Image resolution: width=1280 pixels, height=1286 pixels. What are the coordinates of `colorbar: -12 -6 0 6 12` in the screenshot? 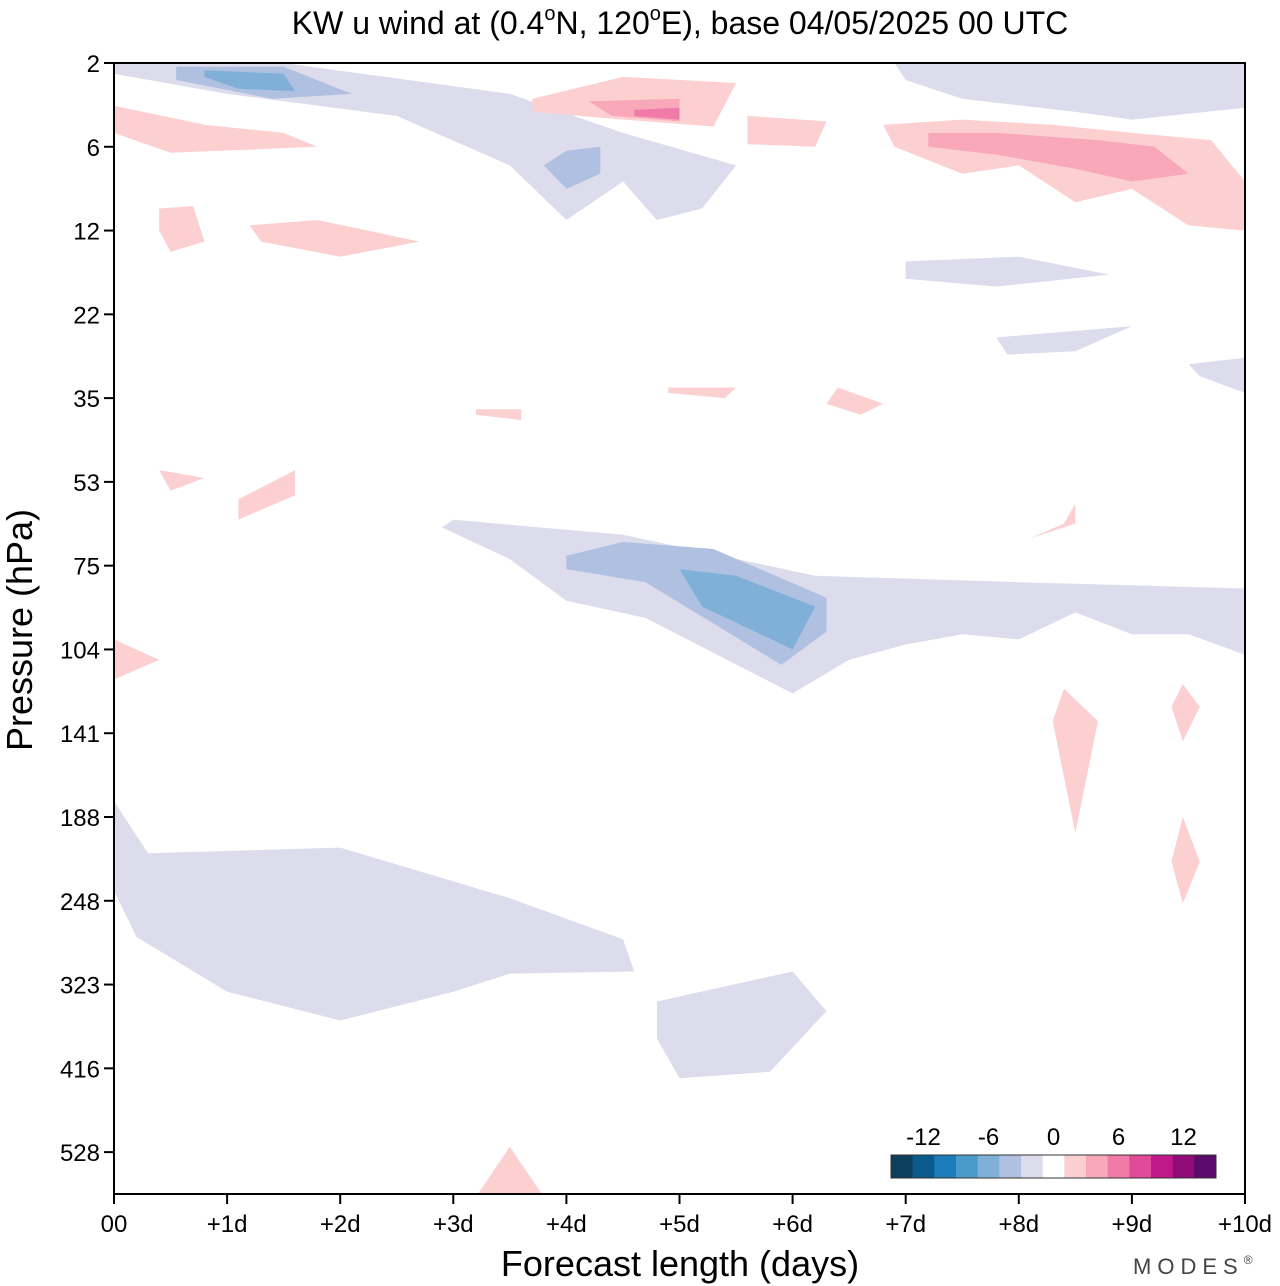 It's located at (1053, 1151).